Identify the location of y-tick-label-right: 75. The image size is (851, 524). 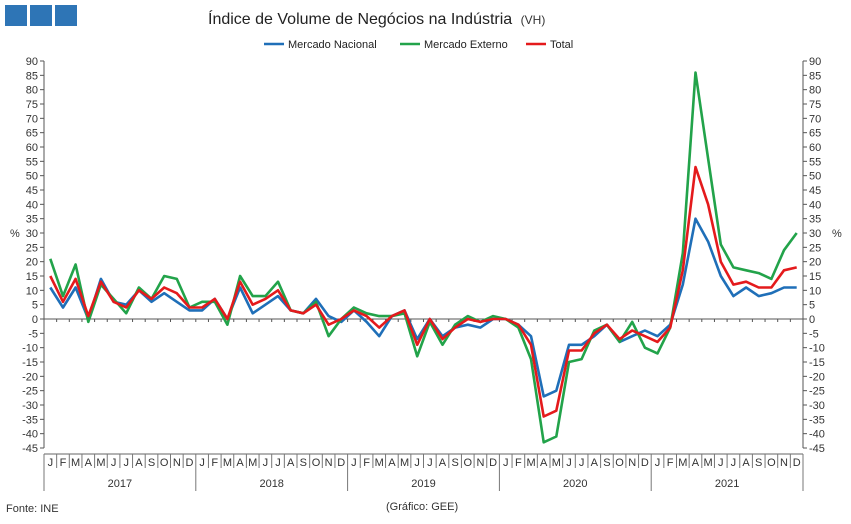
(815, 105).